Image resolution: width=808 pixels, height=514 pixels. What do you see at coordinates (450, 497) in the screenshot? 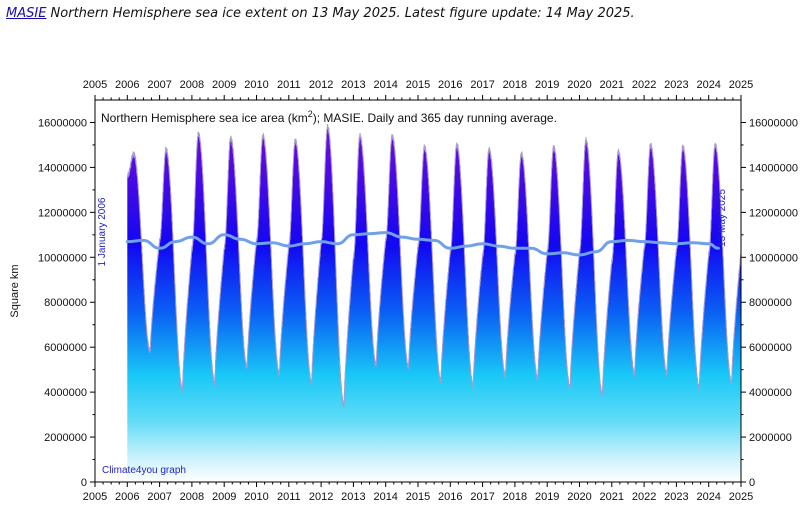
I see `x-tick-label-bottom: 2016` at bounding box center [450, 497].